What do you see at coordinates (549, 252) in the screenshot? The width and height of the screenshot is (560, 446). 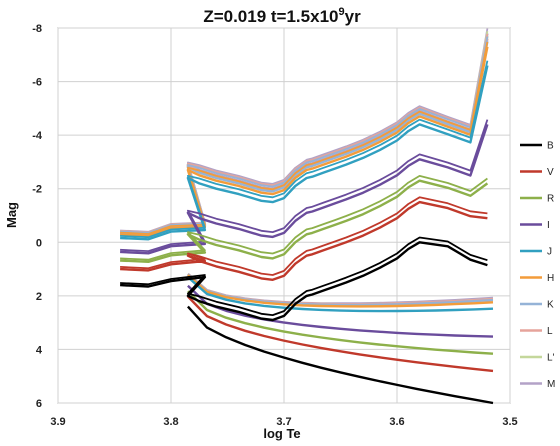 I see `legend-label: J` at bounding box center [549, 252].